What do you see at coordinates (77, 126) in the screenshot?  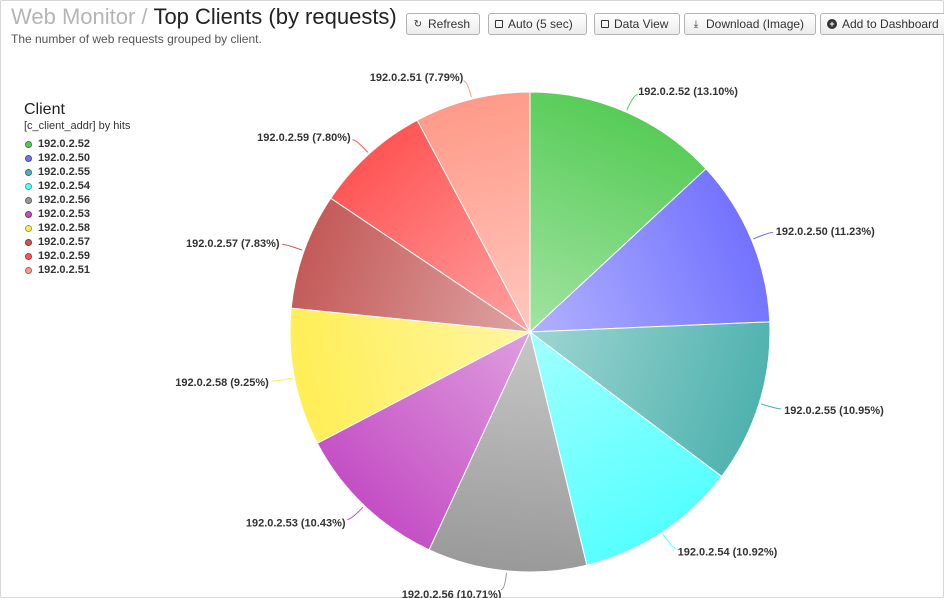 I see `legend-subtitle: [c_client_addr] by hits` at bounding box center [77, 126].